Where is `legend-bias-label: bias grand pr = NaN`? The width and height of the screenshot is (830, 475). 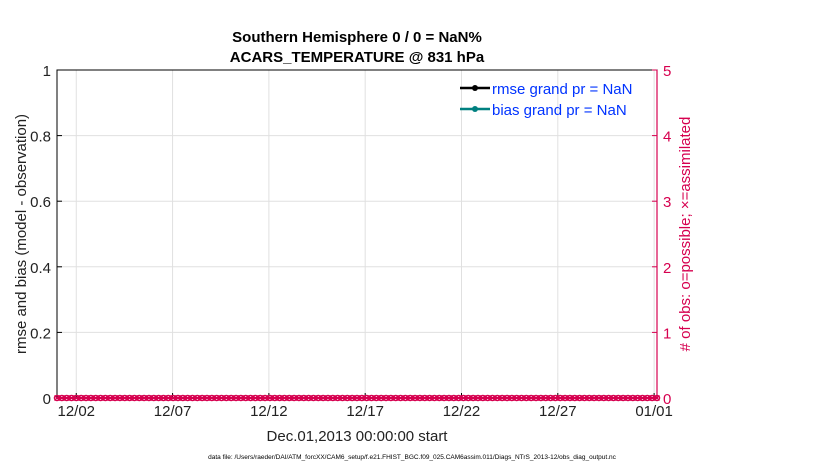
legend-bias-label: bias grand pr = NaN is located at coordinates (559, 110).